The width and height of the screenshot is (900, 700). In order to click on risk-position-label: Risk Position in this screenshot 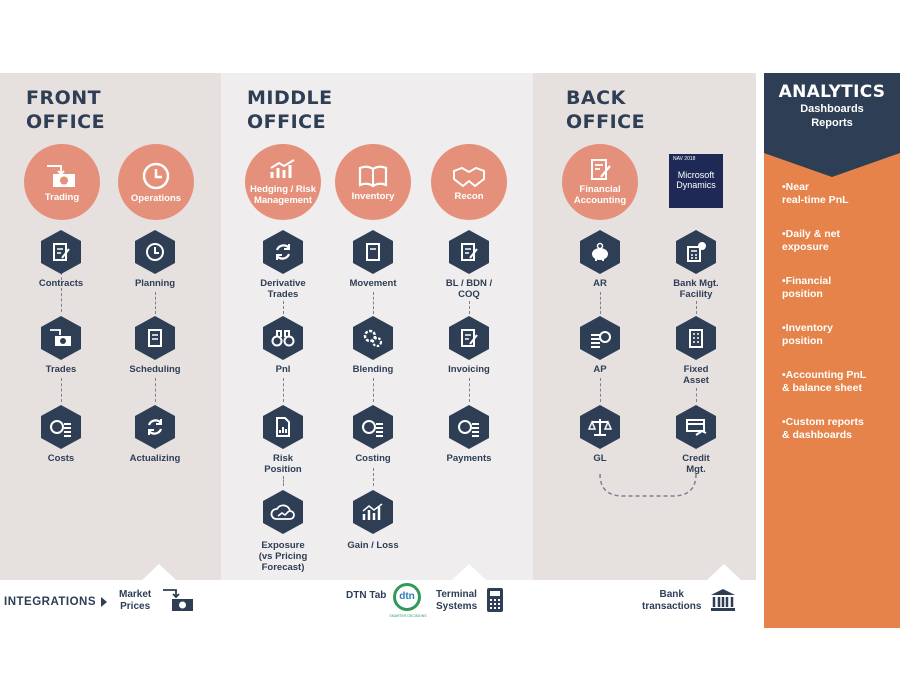, I will do `click(283, 464)`.